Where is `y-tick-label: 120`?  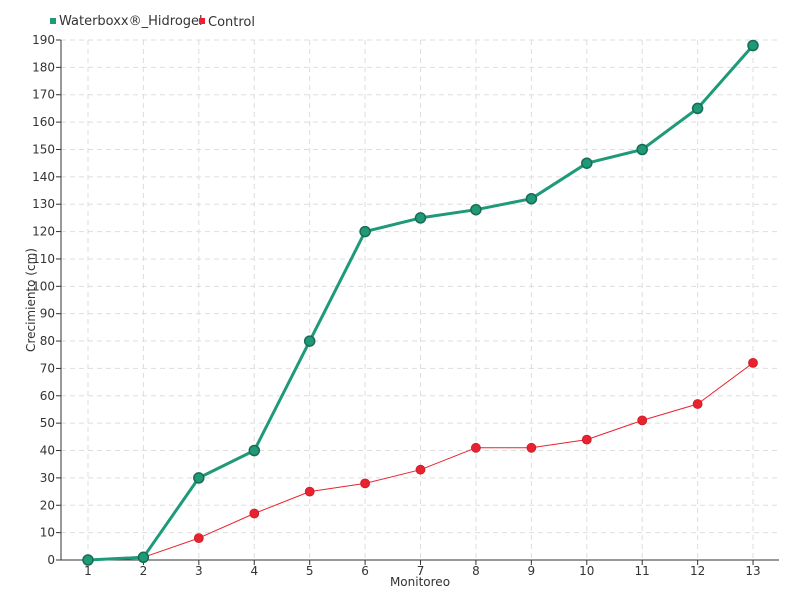 y-tick-label: 120 is located at coordinates (43, 232).